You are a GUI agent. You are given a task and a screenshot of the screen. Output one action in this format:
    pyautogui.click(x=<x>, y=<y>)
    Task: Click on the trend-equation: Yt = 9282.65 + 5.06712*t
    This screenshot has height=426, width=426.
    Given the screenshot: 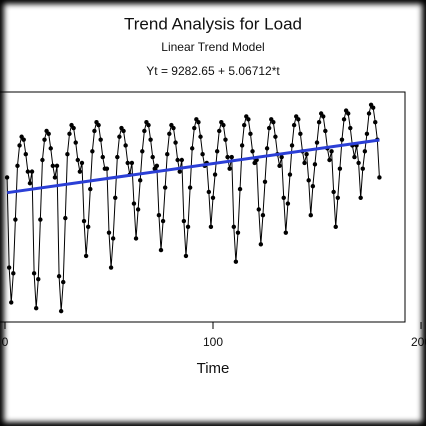 What is the action you would take?
    pyautogui.click(x=213, y=71)
    